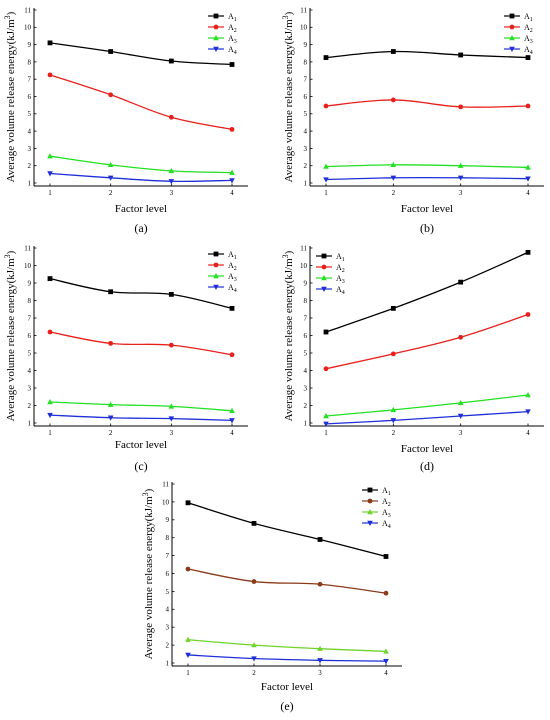  Describe the element at coordinates (306, 353) in the screenshot. I see `y-tick-label: 5` at that location.